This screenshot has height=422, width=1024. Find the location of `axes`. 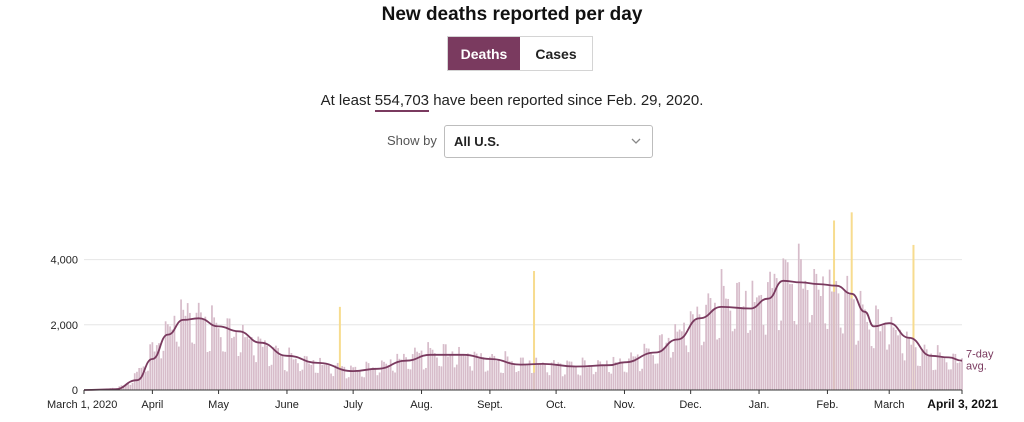

axes is located at coordinates (523, 391).